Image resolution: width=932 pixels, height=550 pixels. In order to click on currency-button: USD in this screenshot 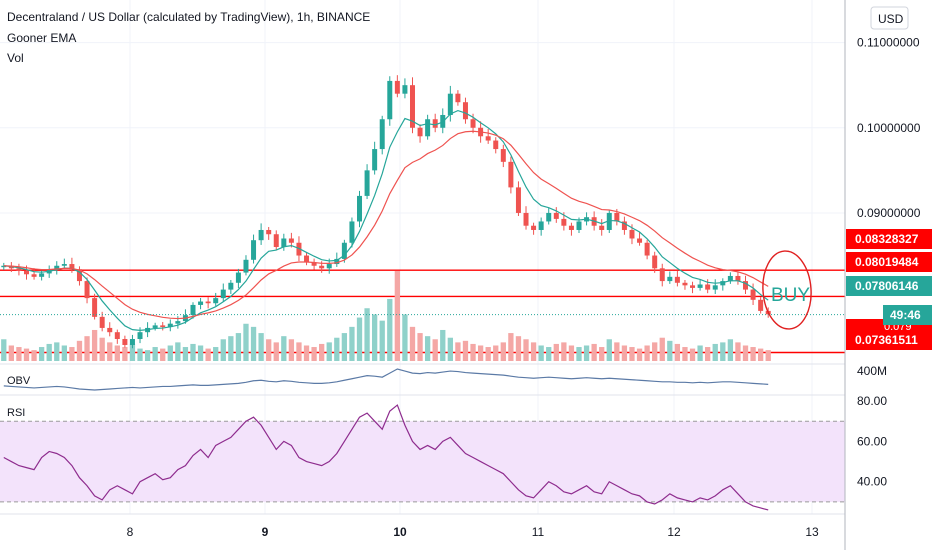, I will do `click(889, 18)`.